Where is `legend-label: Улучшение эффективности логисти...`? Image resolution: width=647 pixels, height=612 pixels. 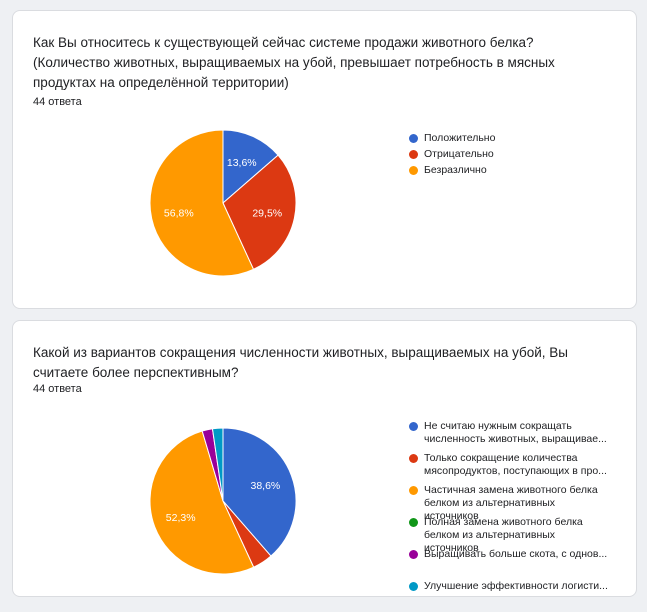
legend-label: Улучшение эффективности логисти... is located at coordinates (516, 586).